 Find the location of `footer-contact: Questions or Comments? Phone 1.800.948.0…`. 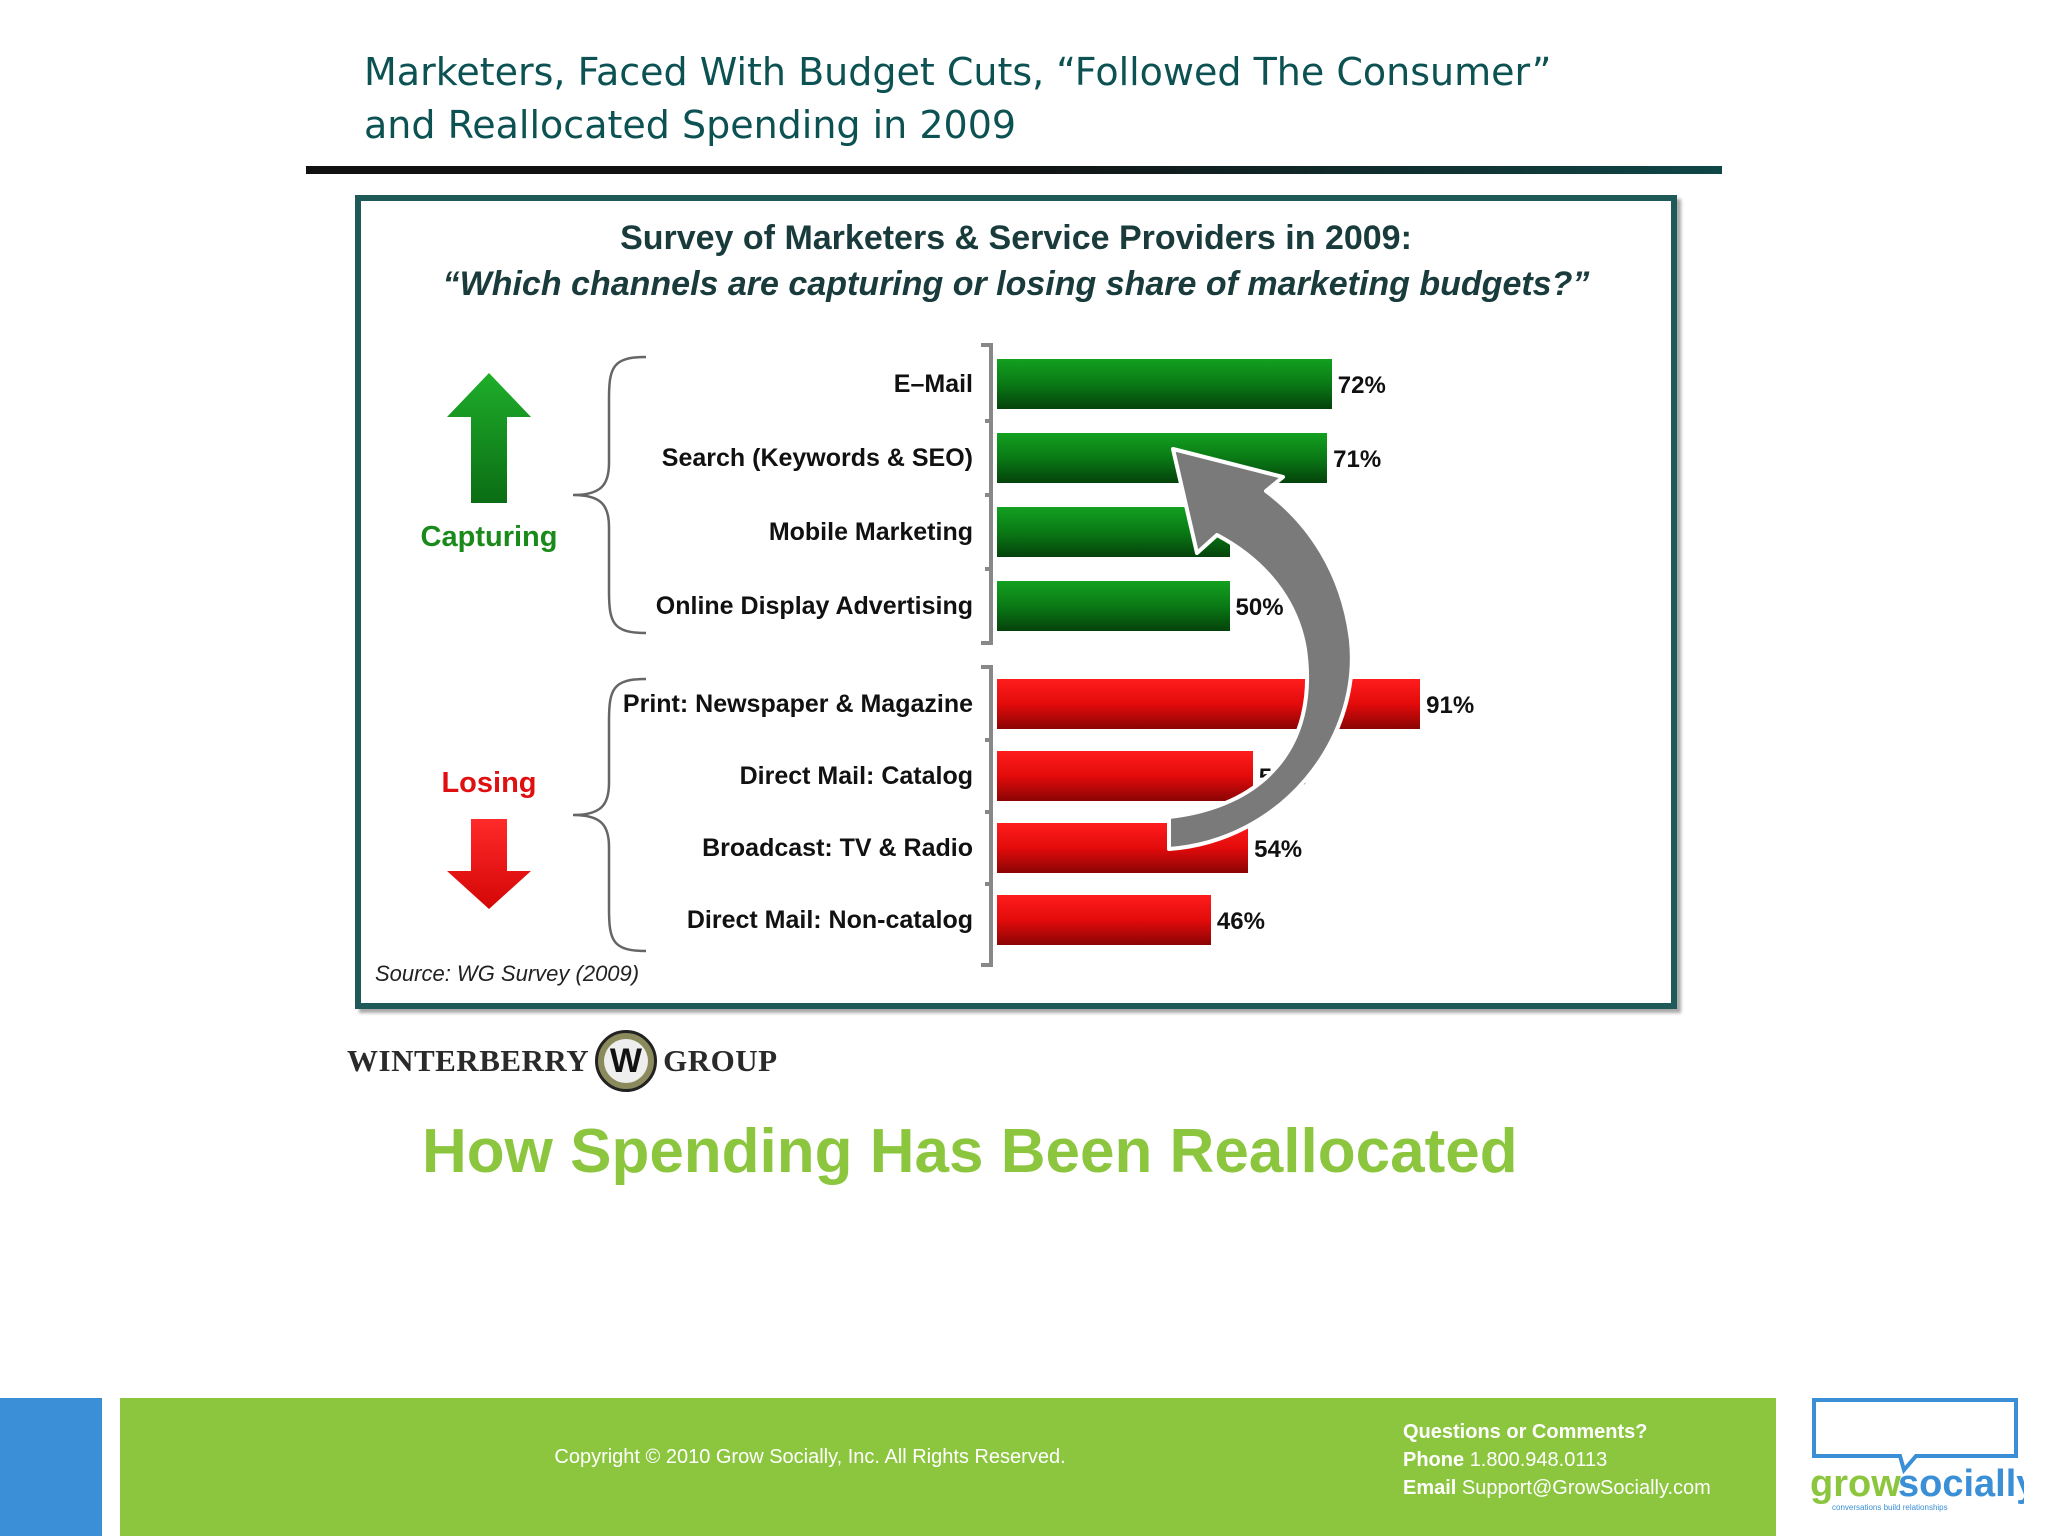

footer-contact: Questions or Comments? Phone 1.800.948.0… is located at coordinates (1557, 1460).